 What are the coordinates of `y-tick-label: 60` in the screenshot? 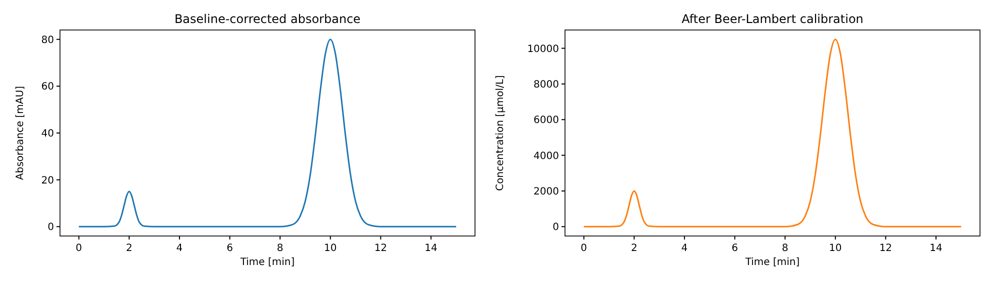 It's located at (47, 87).